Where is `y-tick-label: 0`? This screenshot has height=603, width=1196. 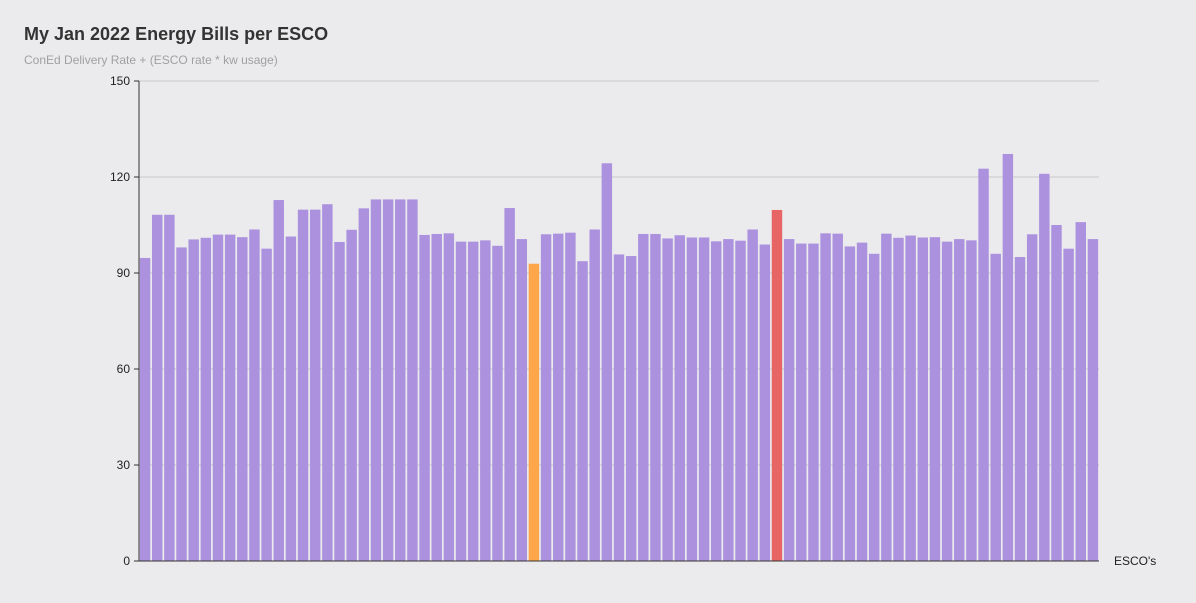
y-tick-label: 0 is located at coordinates (126, 561).